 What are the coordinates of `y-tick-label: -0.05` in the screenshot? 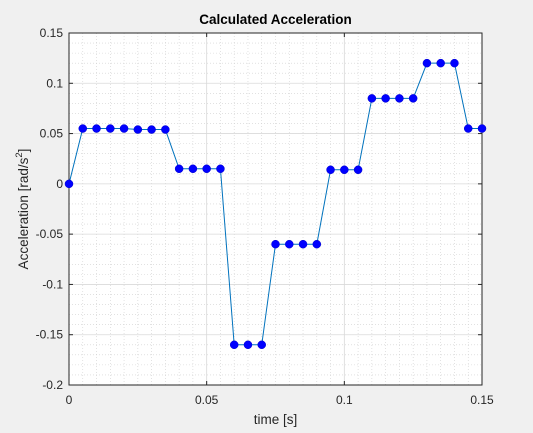 It's located at (50, 234).